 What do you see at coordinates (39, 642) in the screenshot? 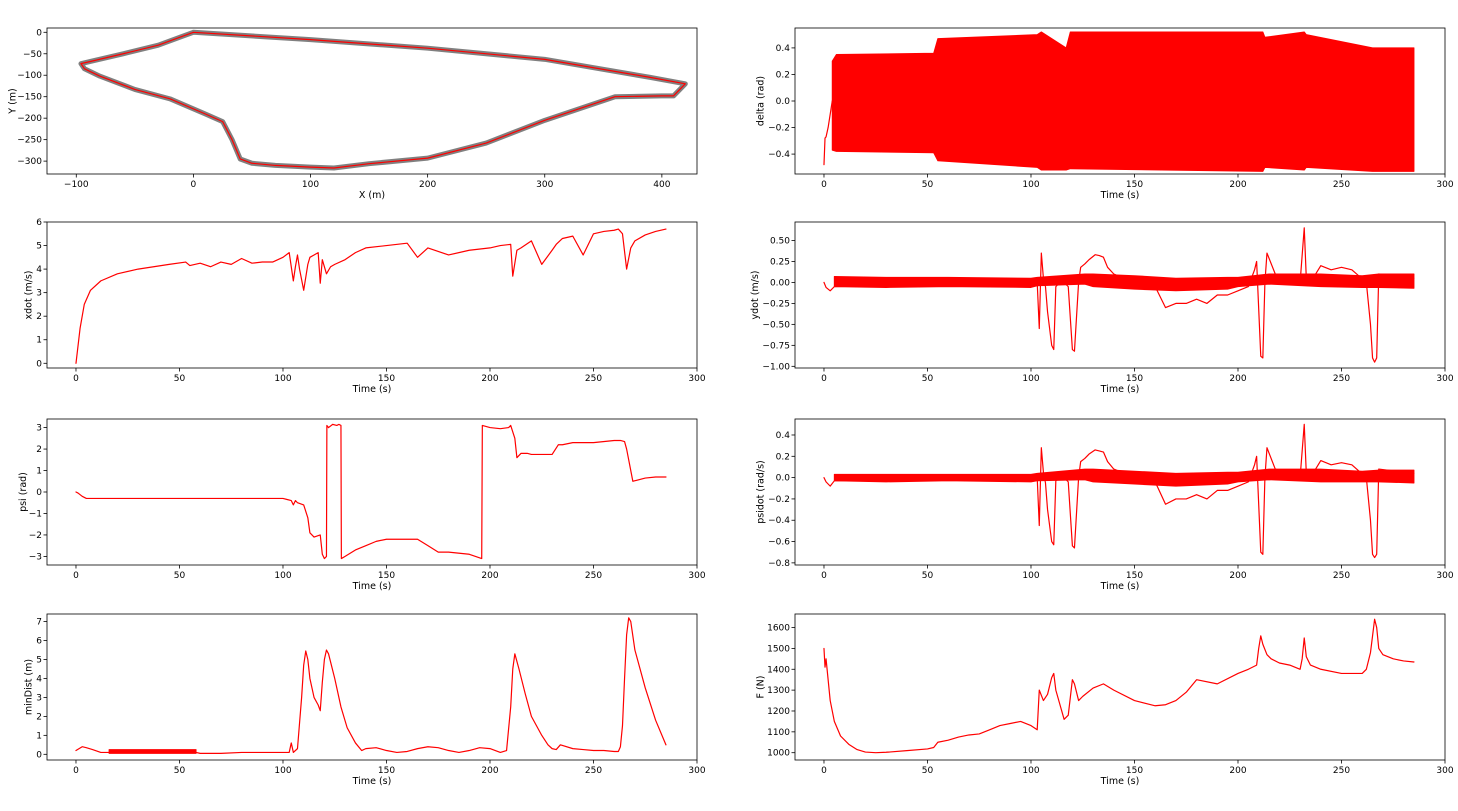
I see `y-tick-label: 6` at bounding box center [39, 642].